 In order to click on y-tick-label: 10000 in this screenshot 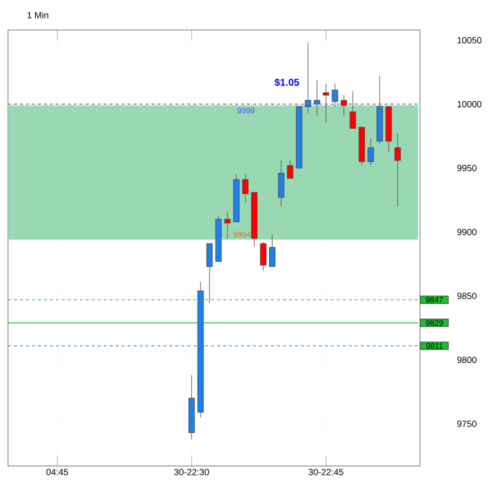, I will do `click(470, 104)`.